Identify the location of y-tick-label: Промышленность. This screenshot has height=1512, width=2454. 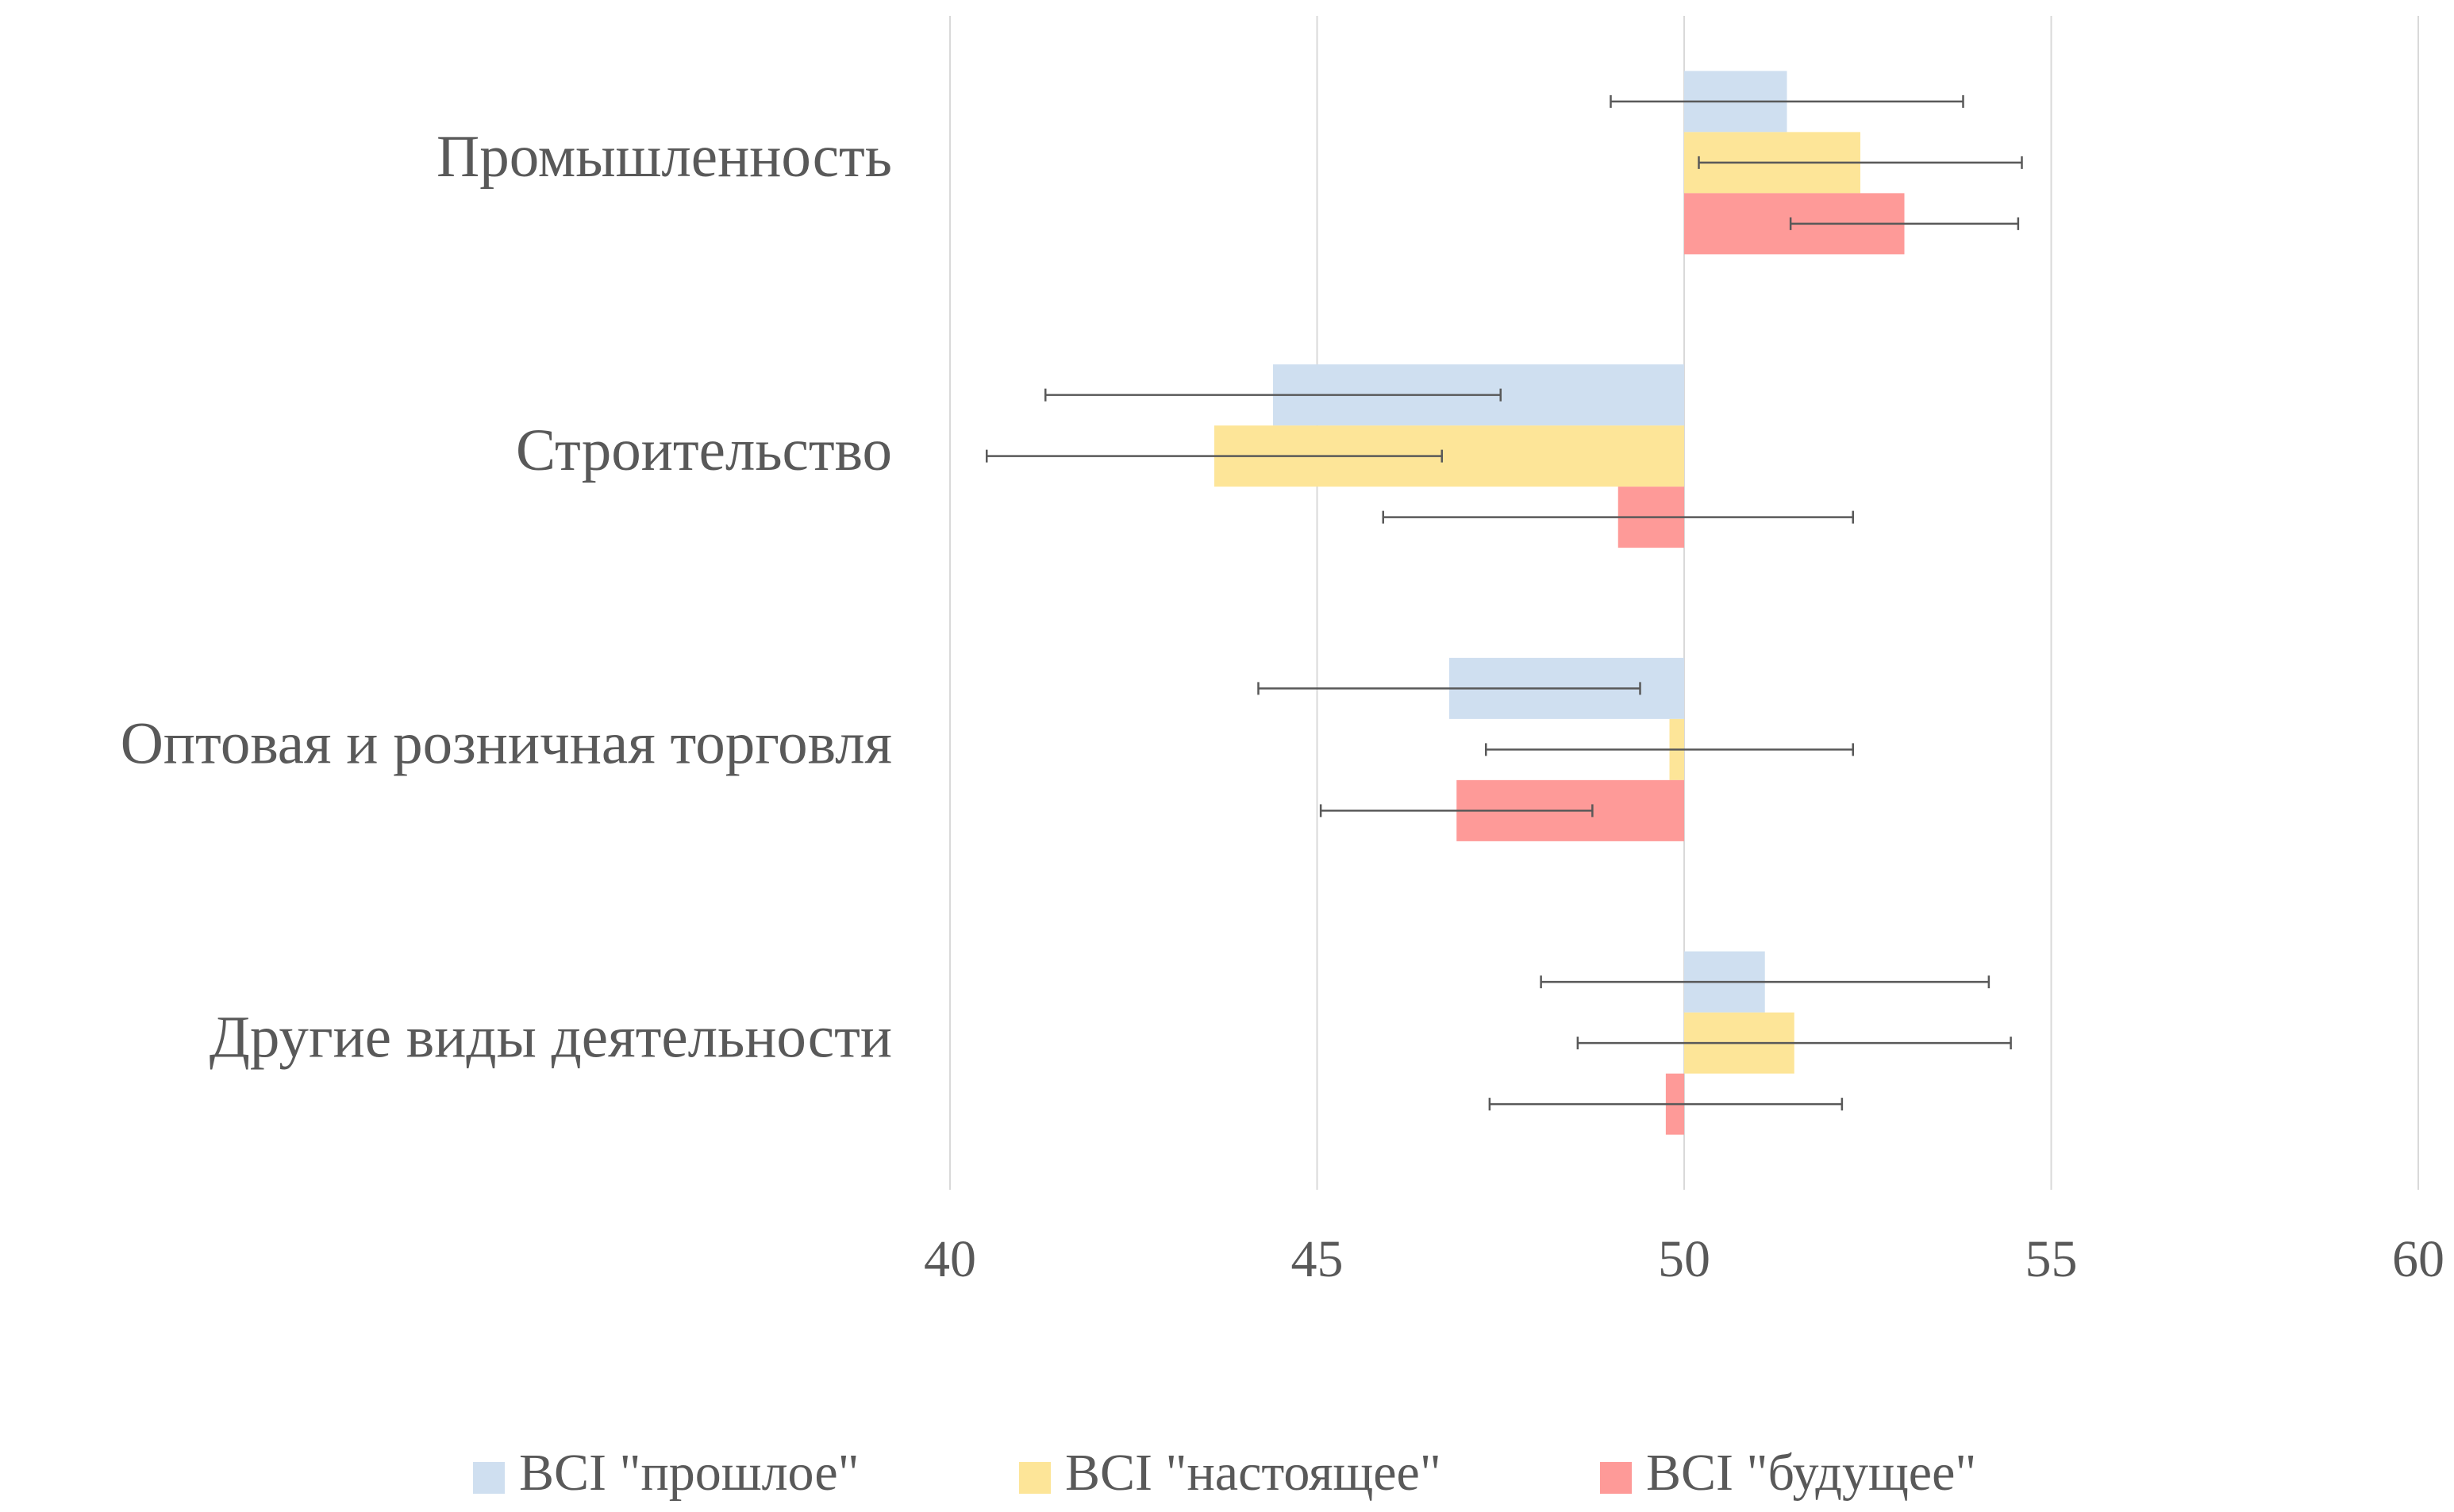
(664, 157).